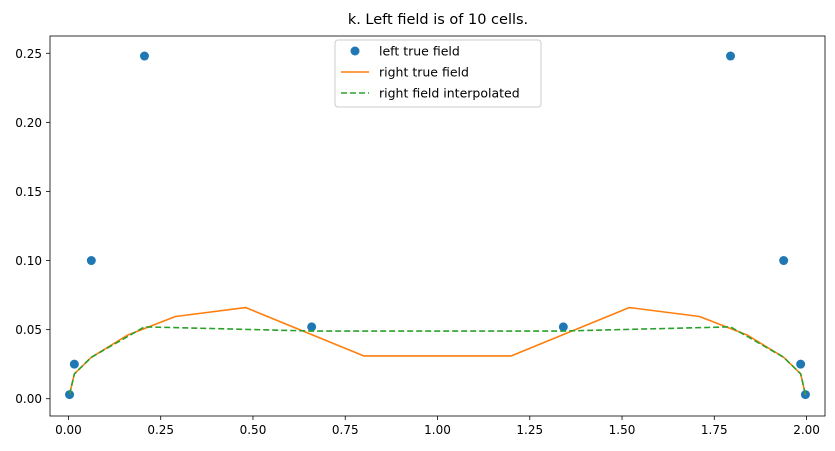 Image resolution: width=835 pixels, height=451 pixels. I want to click on right-field-interpolated-line, so click(437, 360).